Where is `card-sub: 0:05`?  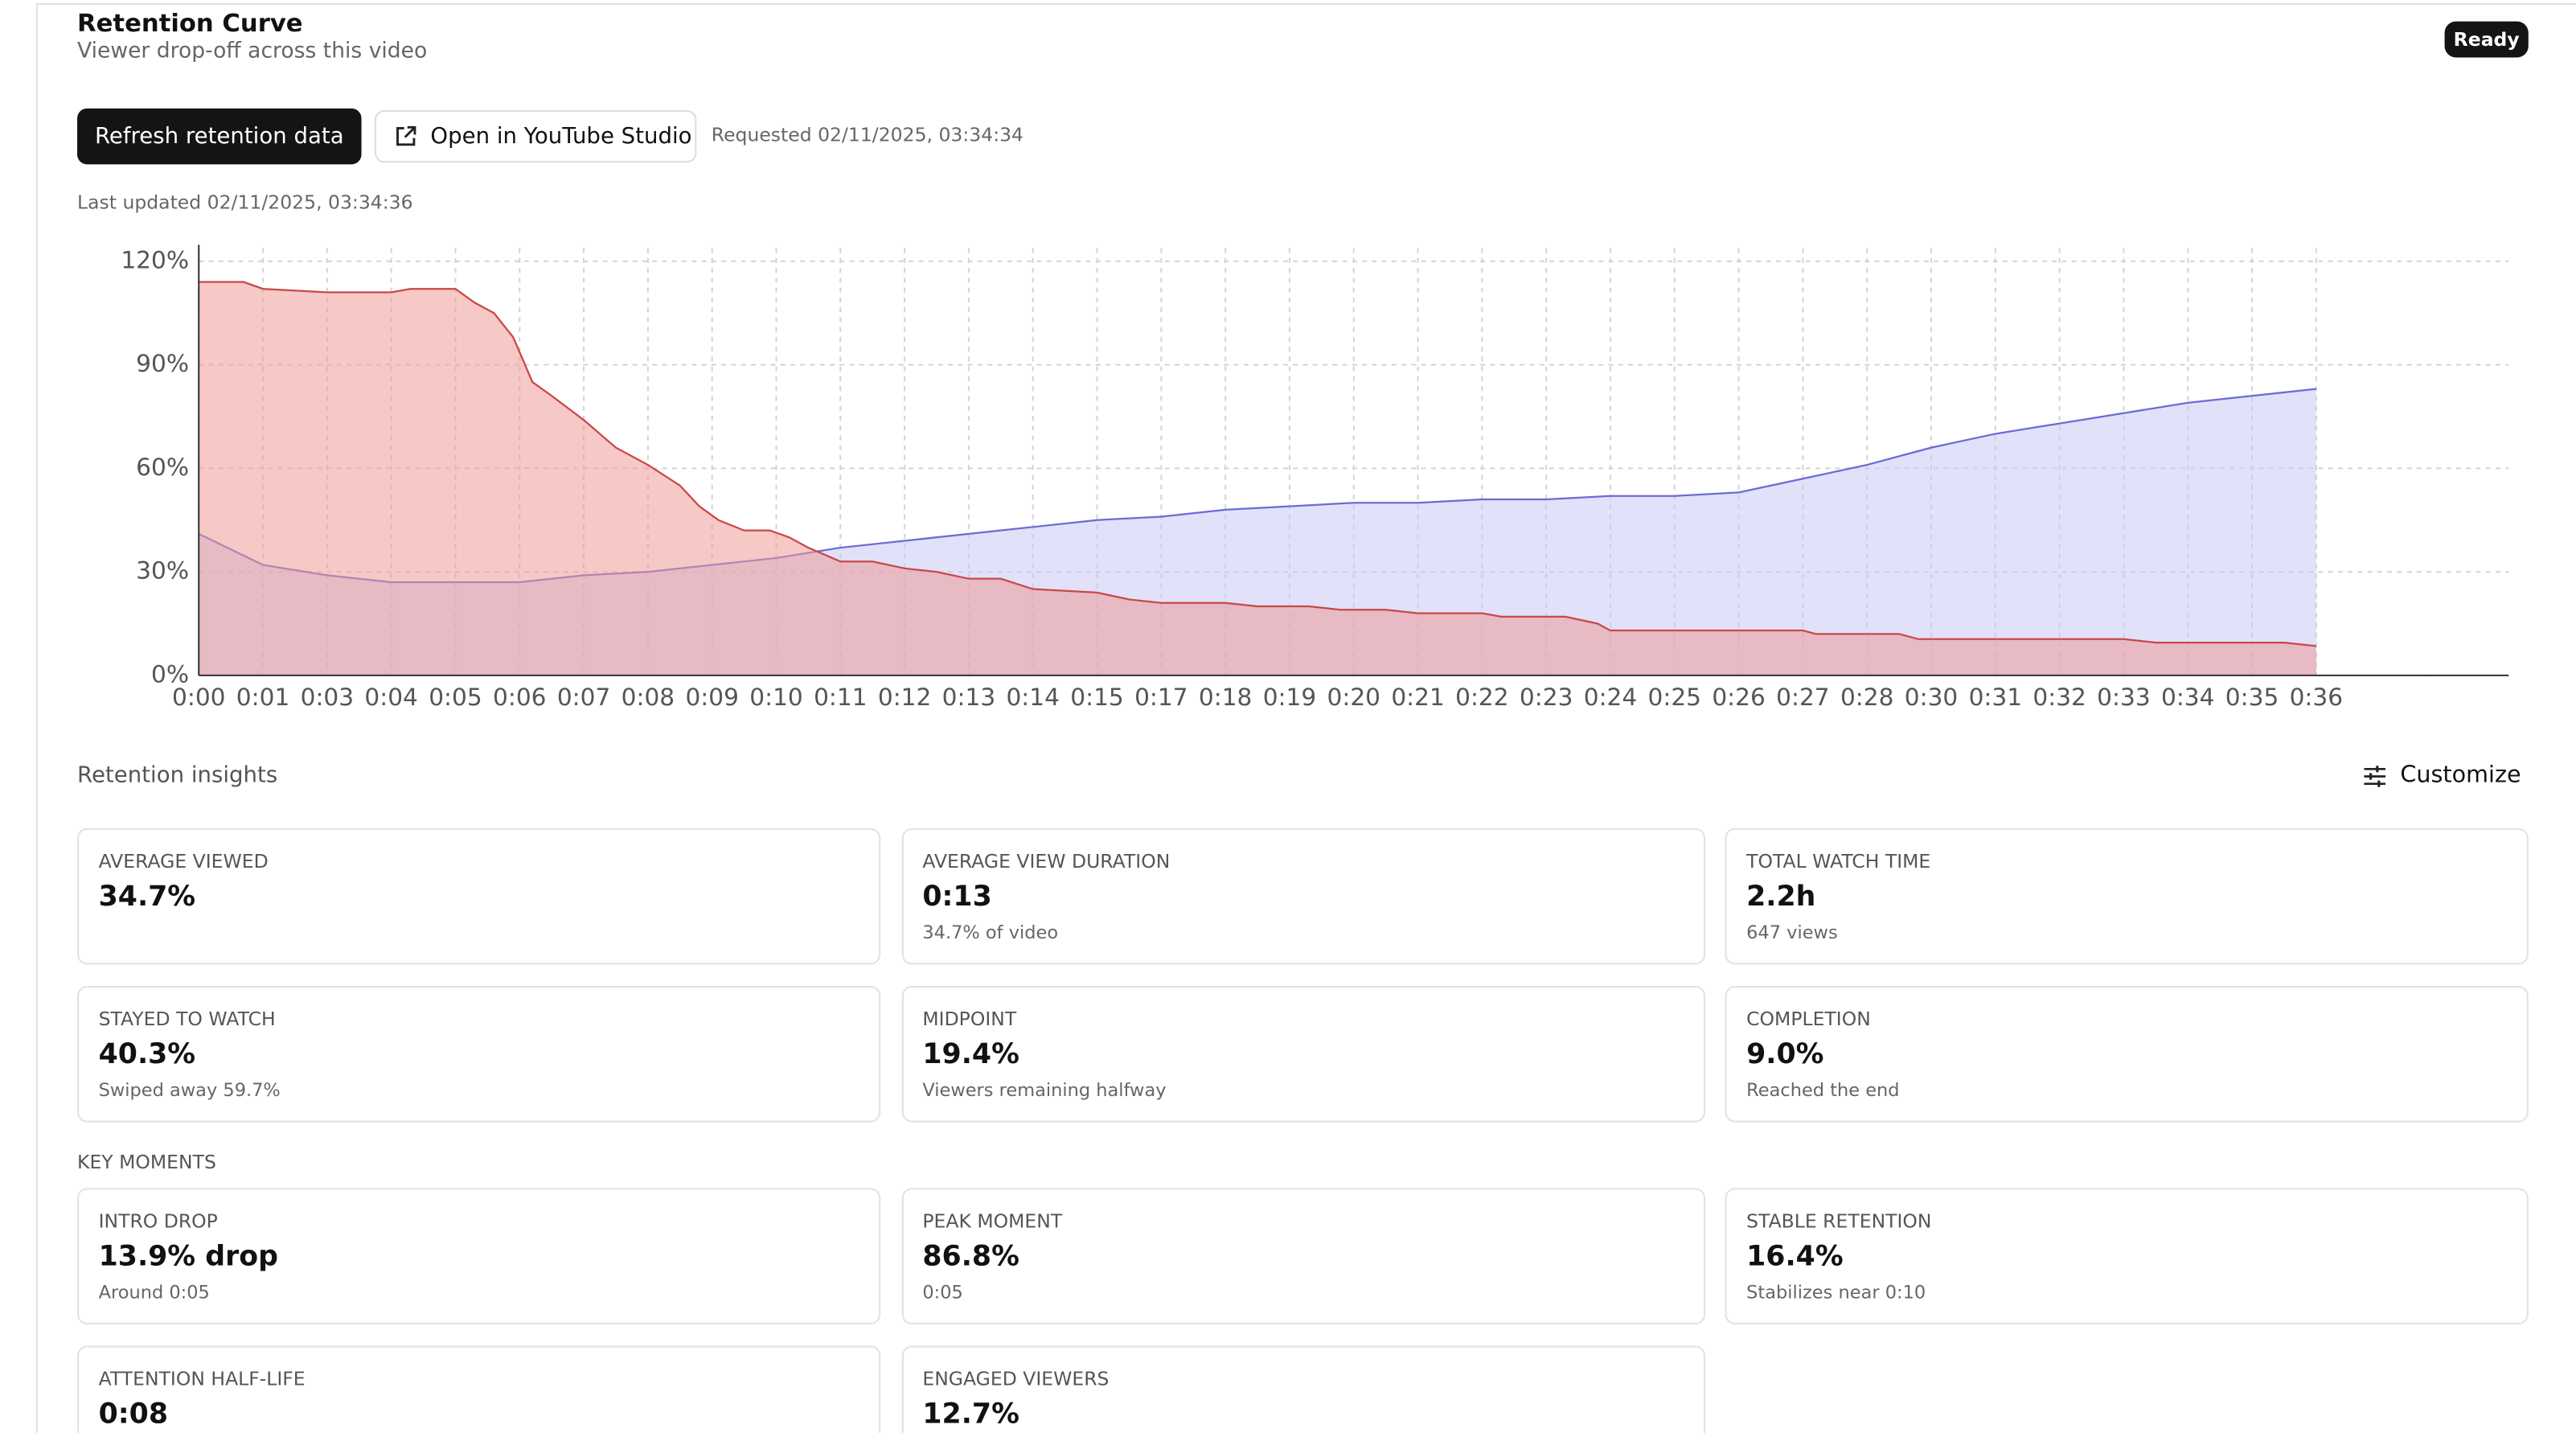 card-sub: 0:05 is located at coordinates (942, 1292).